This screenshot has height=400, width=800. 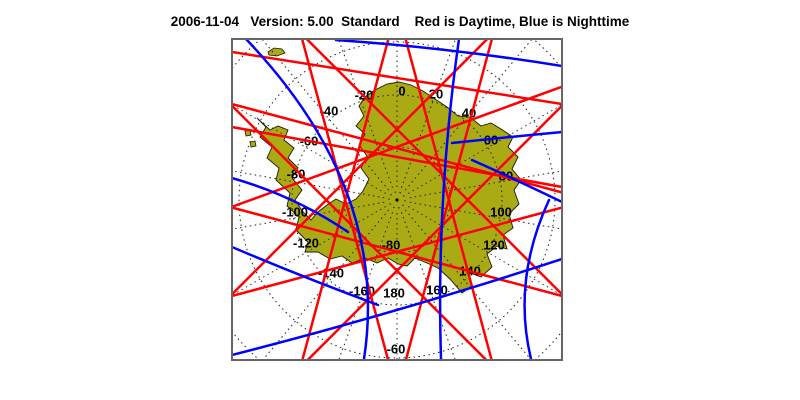 What do you see at coordinates (522, 21) in the screenshot?
I see `title-legend: Red is Daytime, Blue is Nighttime` at bounding box center [522, 21].